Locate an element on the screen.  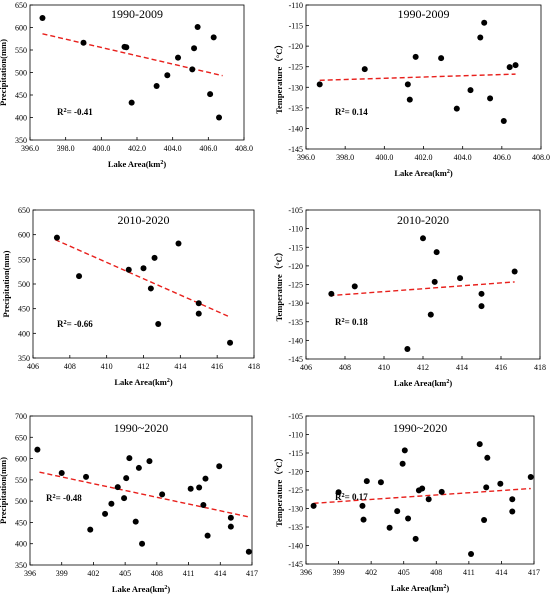
x-tick-label: 396.0 is located at coordinates (306, 157).